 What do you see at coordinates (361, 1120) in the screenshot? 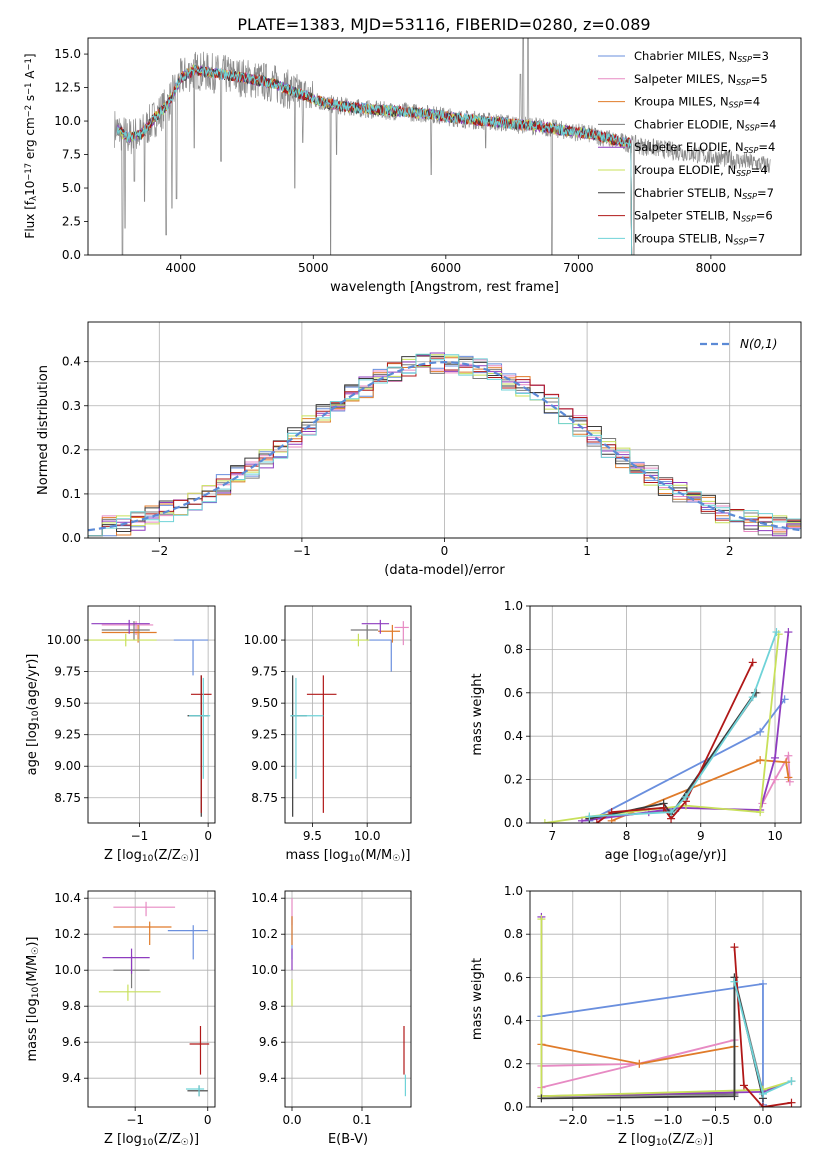
I see `x-tick-label: 0.1` at bounding box center [361, 1120].